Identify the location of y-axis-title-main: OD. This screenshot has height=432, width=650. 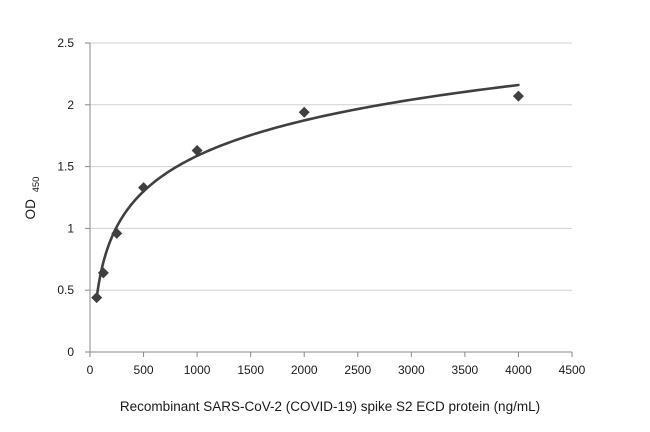
(30, 209).